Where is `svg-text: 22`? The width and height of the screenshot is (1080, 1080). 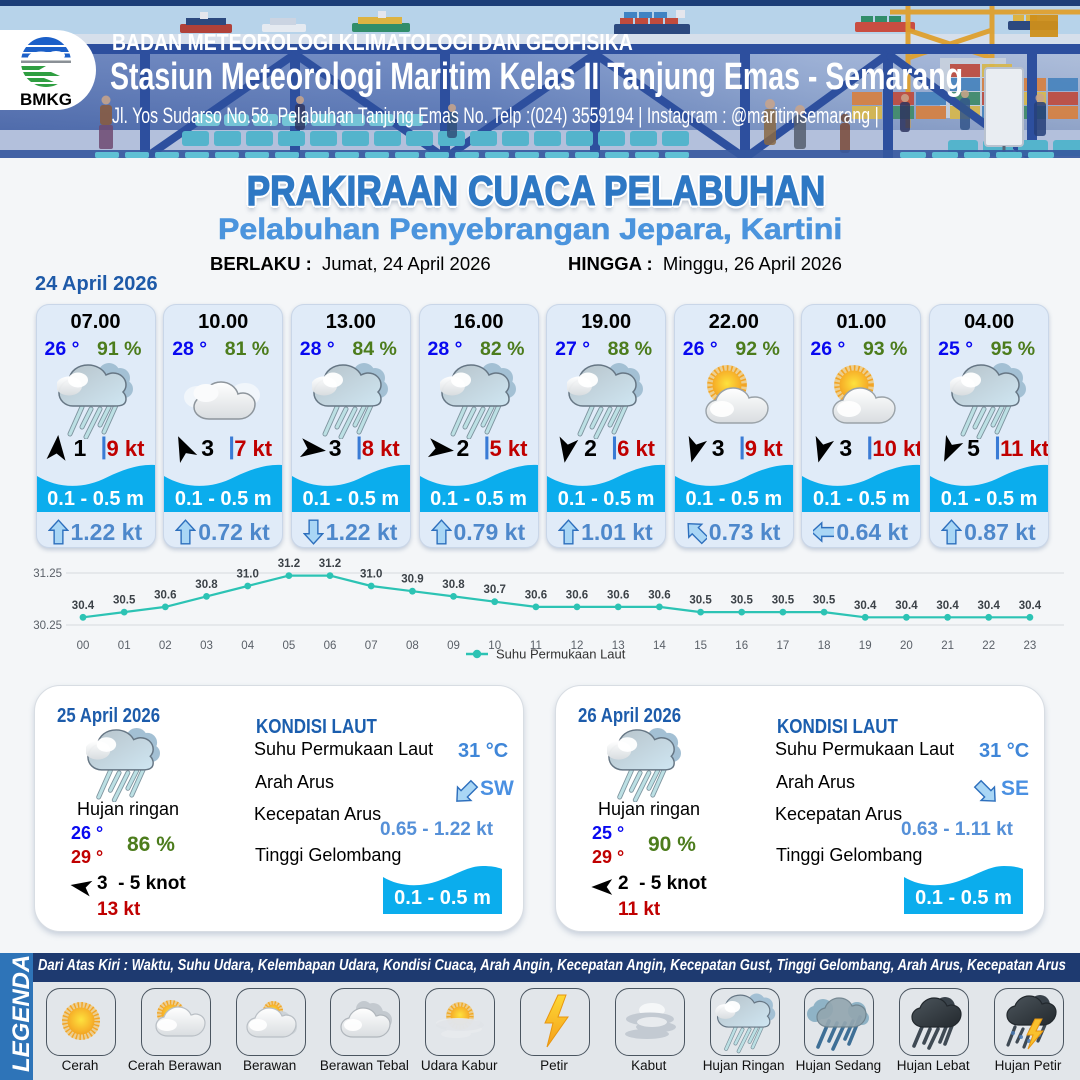 svg-text: 22 is located at coordinates (988, 646).